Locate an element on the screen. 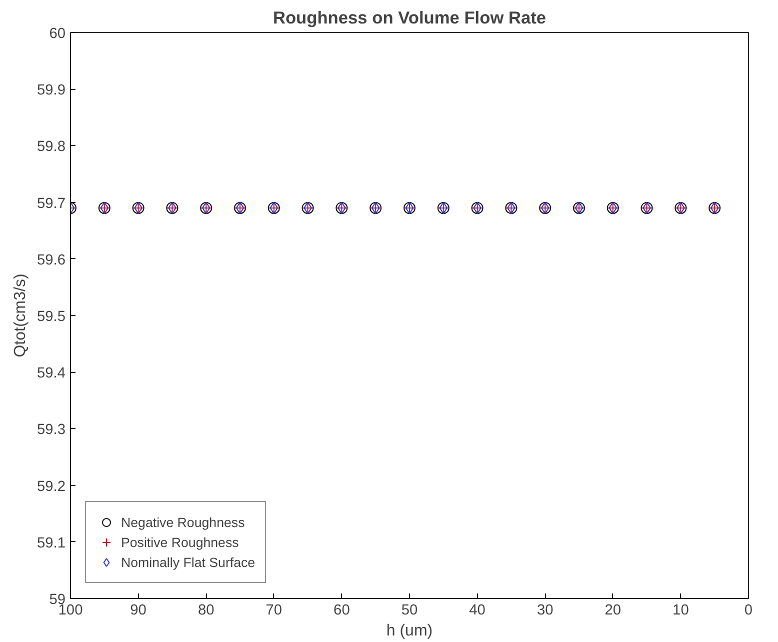 The image size is (778, 642). y-tick-label: 59.4 is located at coordinates (51, 374).